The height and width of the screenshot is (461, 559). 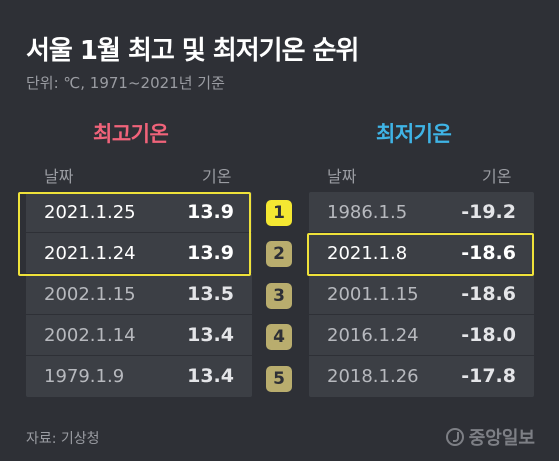 I want to click on row-temp: -17.8, so click(x=488, y=376).